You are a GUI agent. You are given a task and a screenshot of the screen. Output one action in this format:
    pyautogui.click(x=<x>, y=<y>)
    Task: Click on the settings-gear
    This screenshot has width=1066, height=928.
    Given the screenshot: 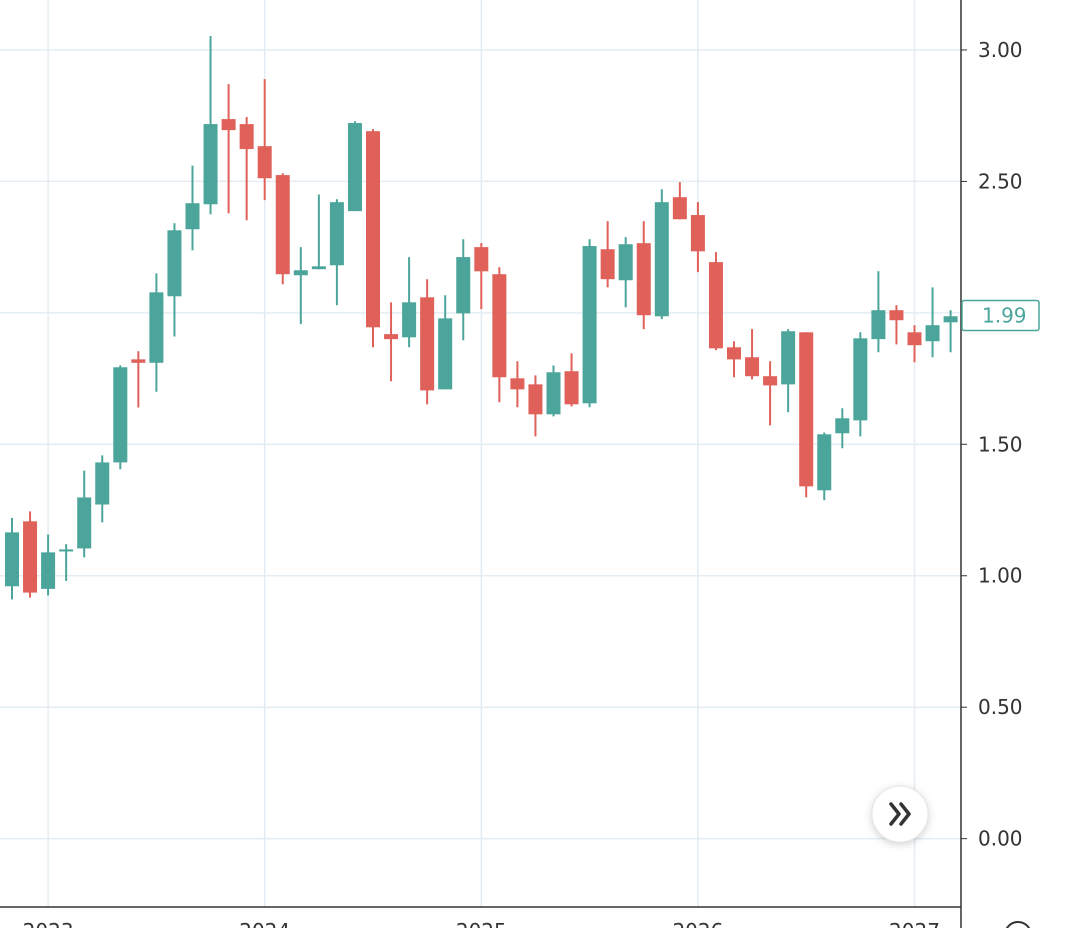 What is the action you would take?
    pyautogui.click(x=1018, y=924)
    